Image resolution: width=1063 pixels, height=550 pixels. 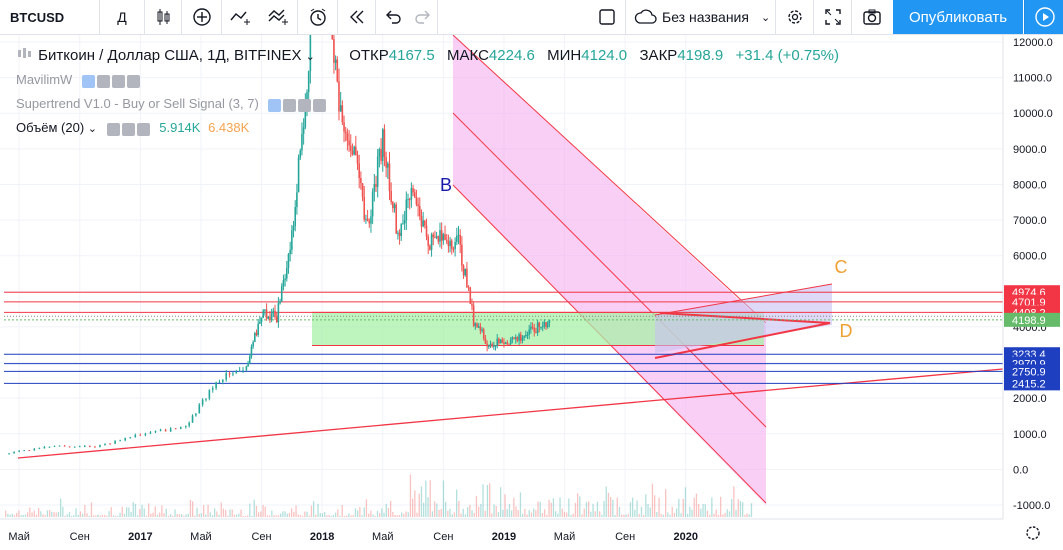 What do you see at coordinates (170, 55) in the screenshot?
I see `legend-title: Биткоин / Доллар США, 1Д, BITFINEX` at bounding box center [170, 55].